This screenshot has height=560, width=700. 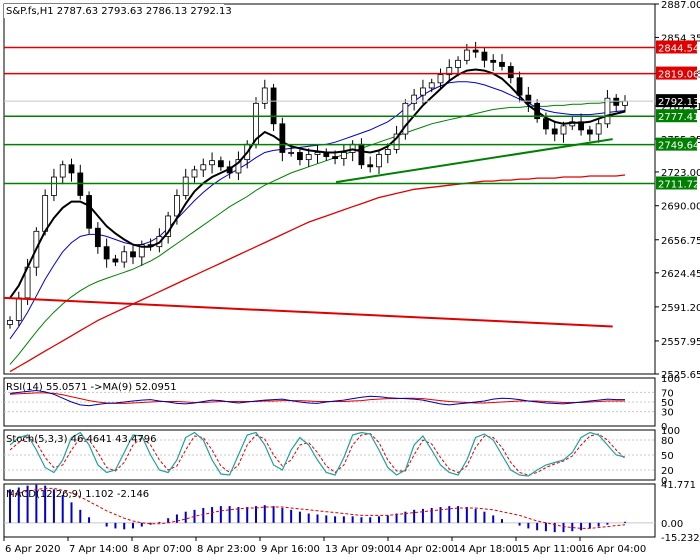 I want to click on rsi-tick-label: 0, so click(x=664, y=427).